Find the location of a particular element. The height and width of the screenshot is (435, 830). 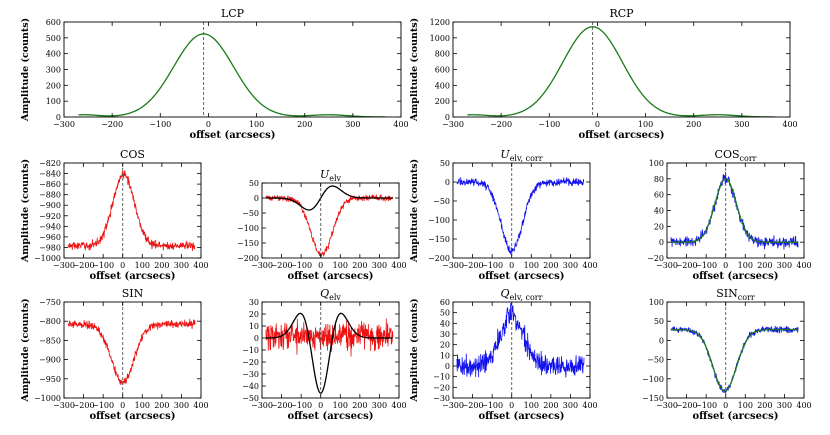

y-tick-label: 30 is located at coordinates (445, 334).